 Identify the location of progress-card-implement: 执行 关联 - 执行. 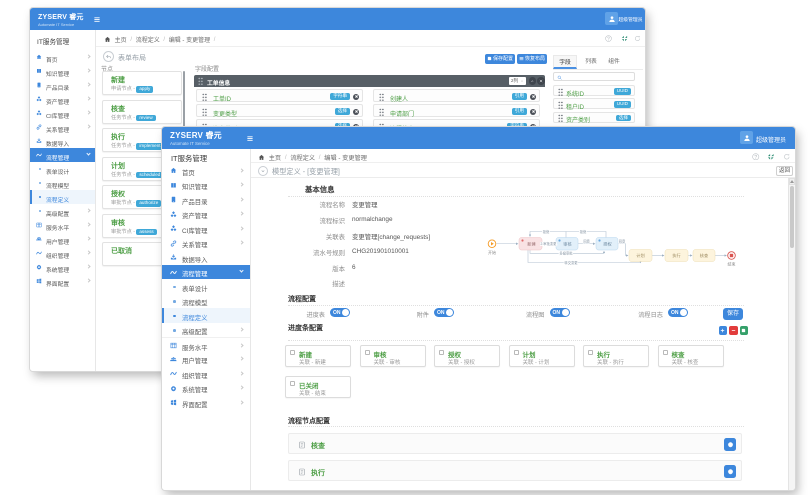
(616, 356).